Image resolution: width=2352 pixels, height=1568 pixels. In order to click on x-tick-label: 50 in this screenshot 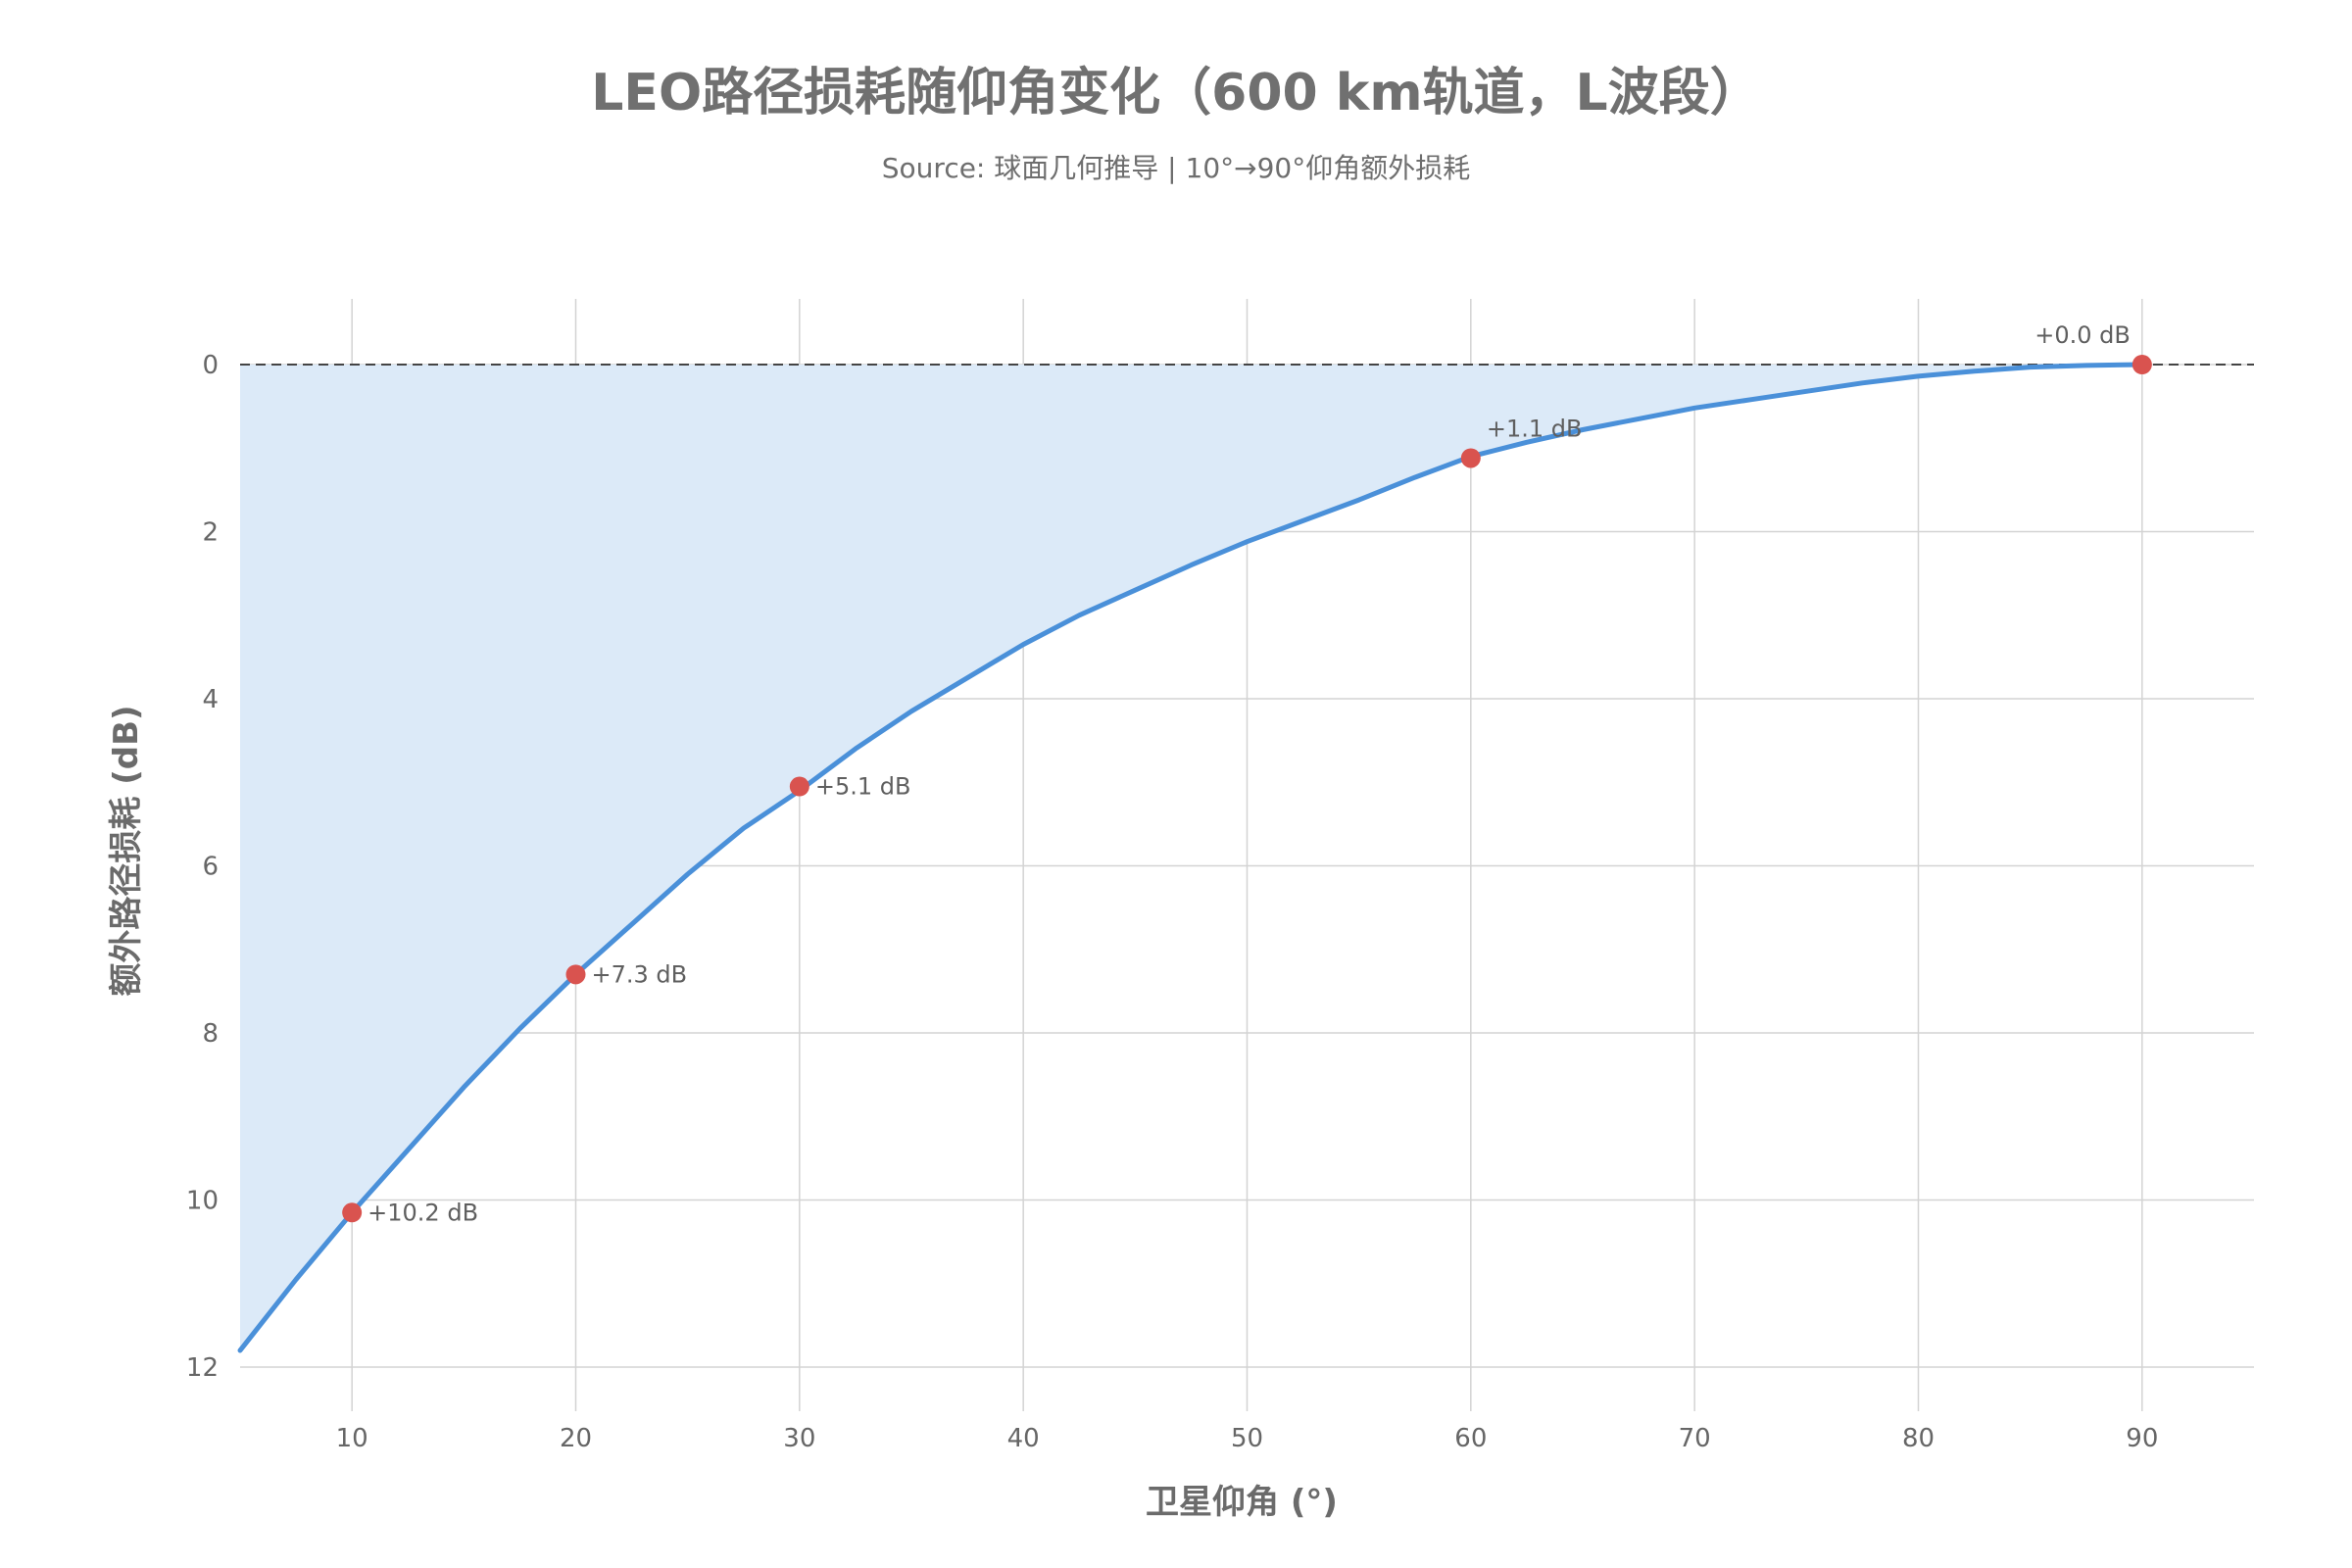, I will do `click(1247, 1438)`.